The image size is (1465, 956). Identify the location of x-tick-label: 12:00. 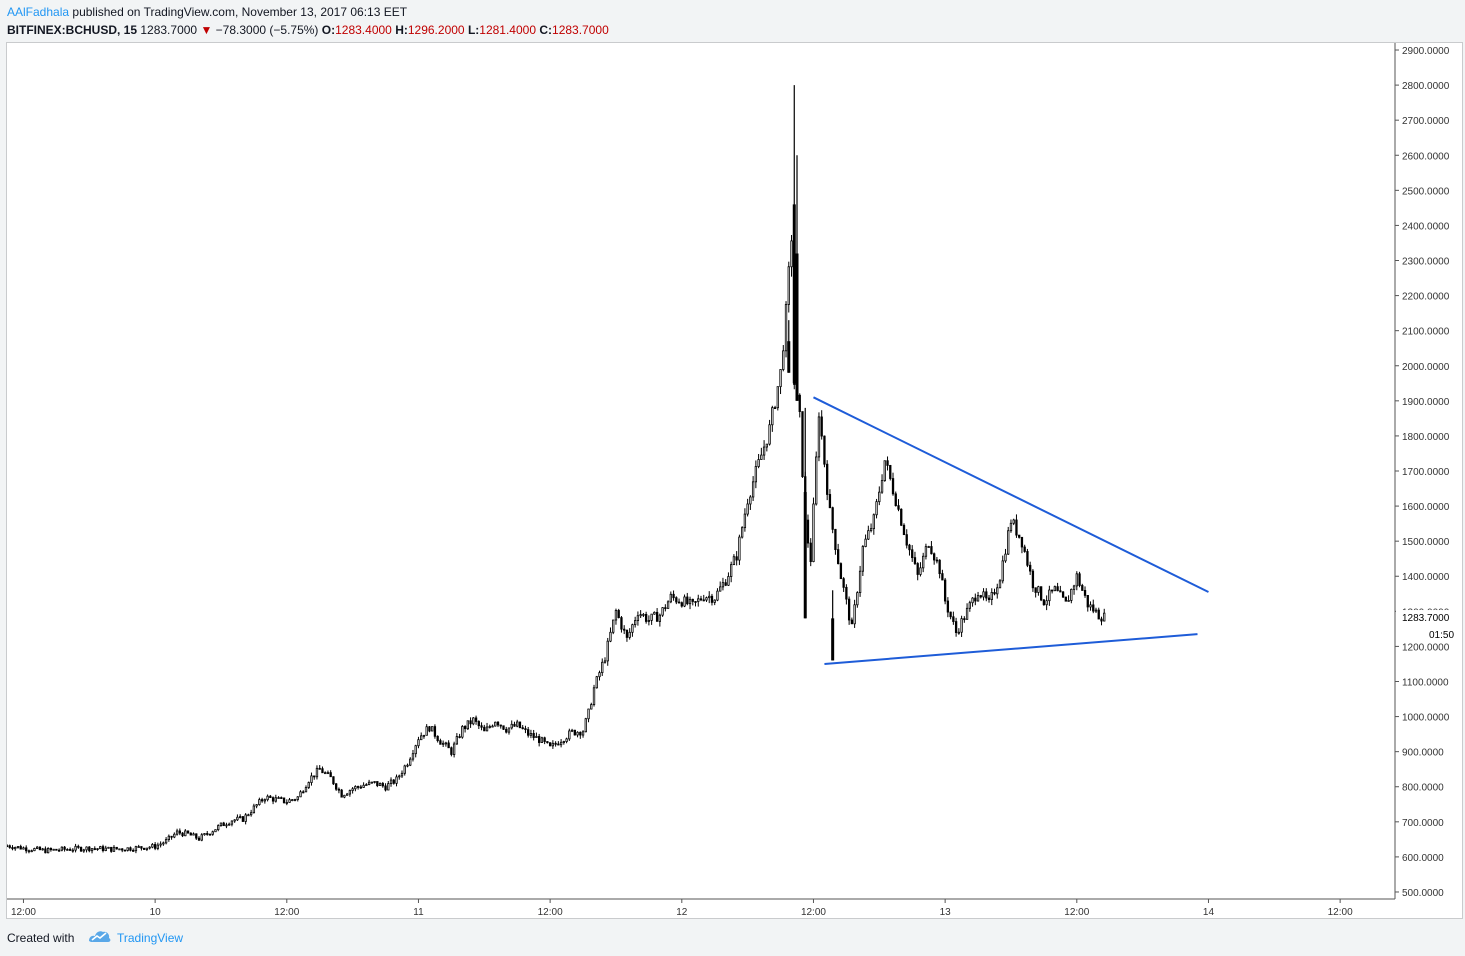
(23, 912).